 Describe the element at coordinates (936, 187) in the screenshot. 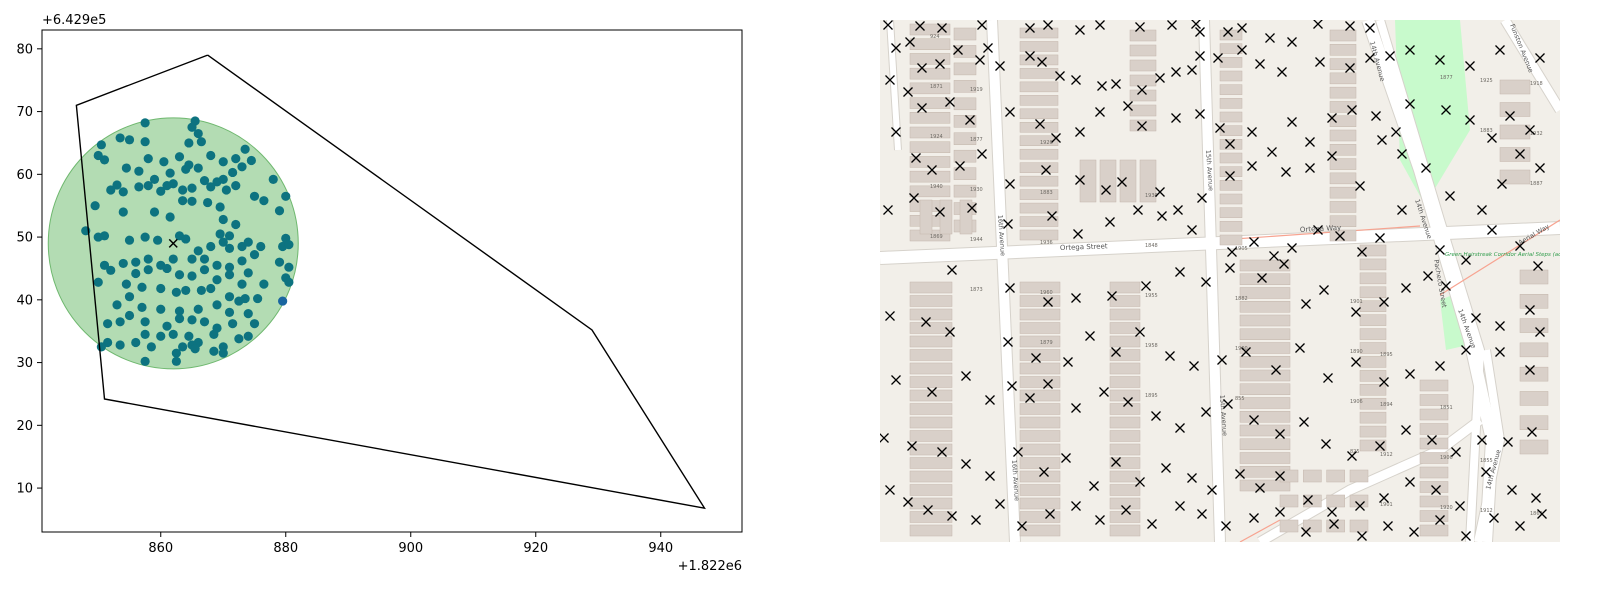

I see `building-number: 1940` at that location.